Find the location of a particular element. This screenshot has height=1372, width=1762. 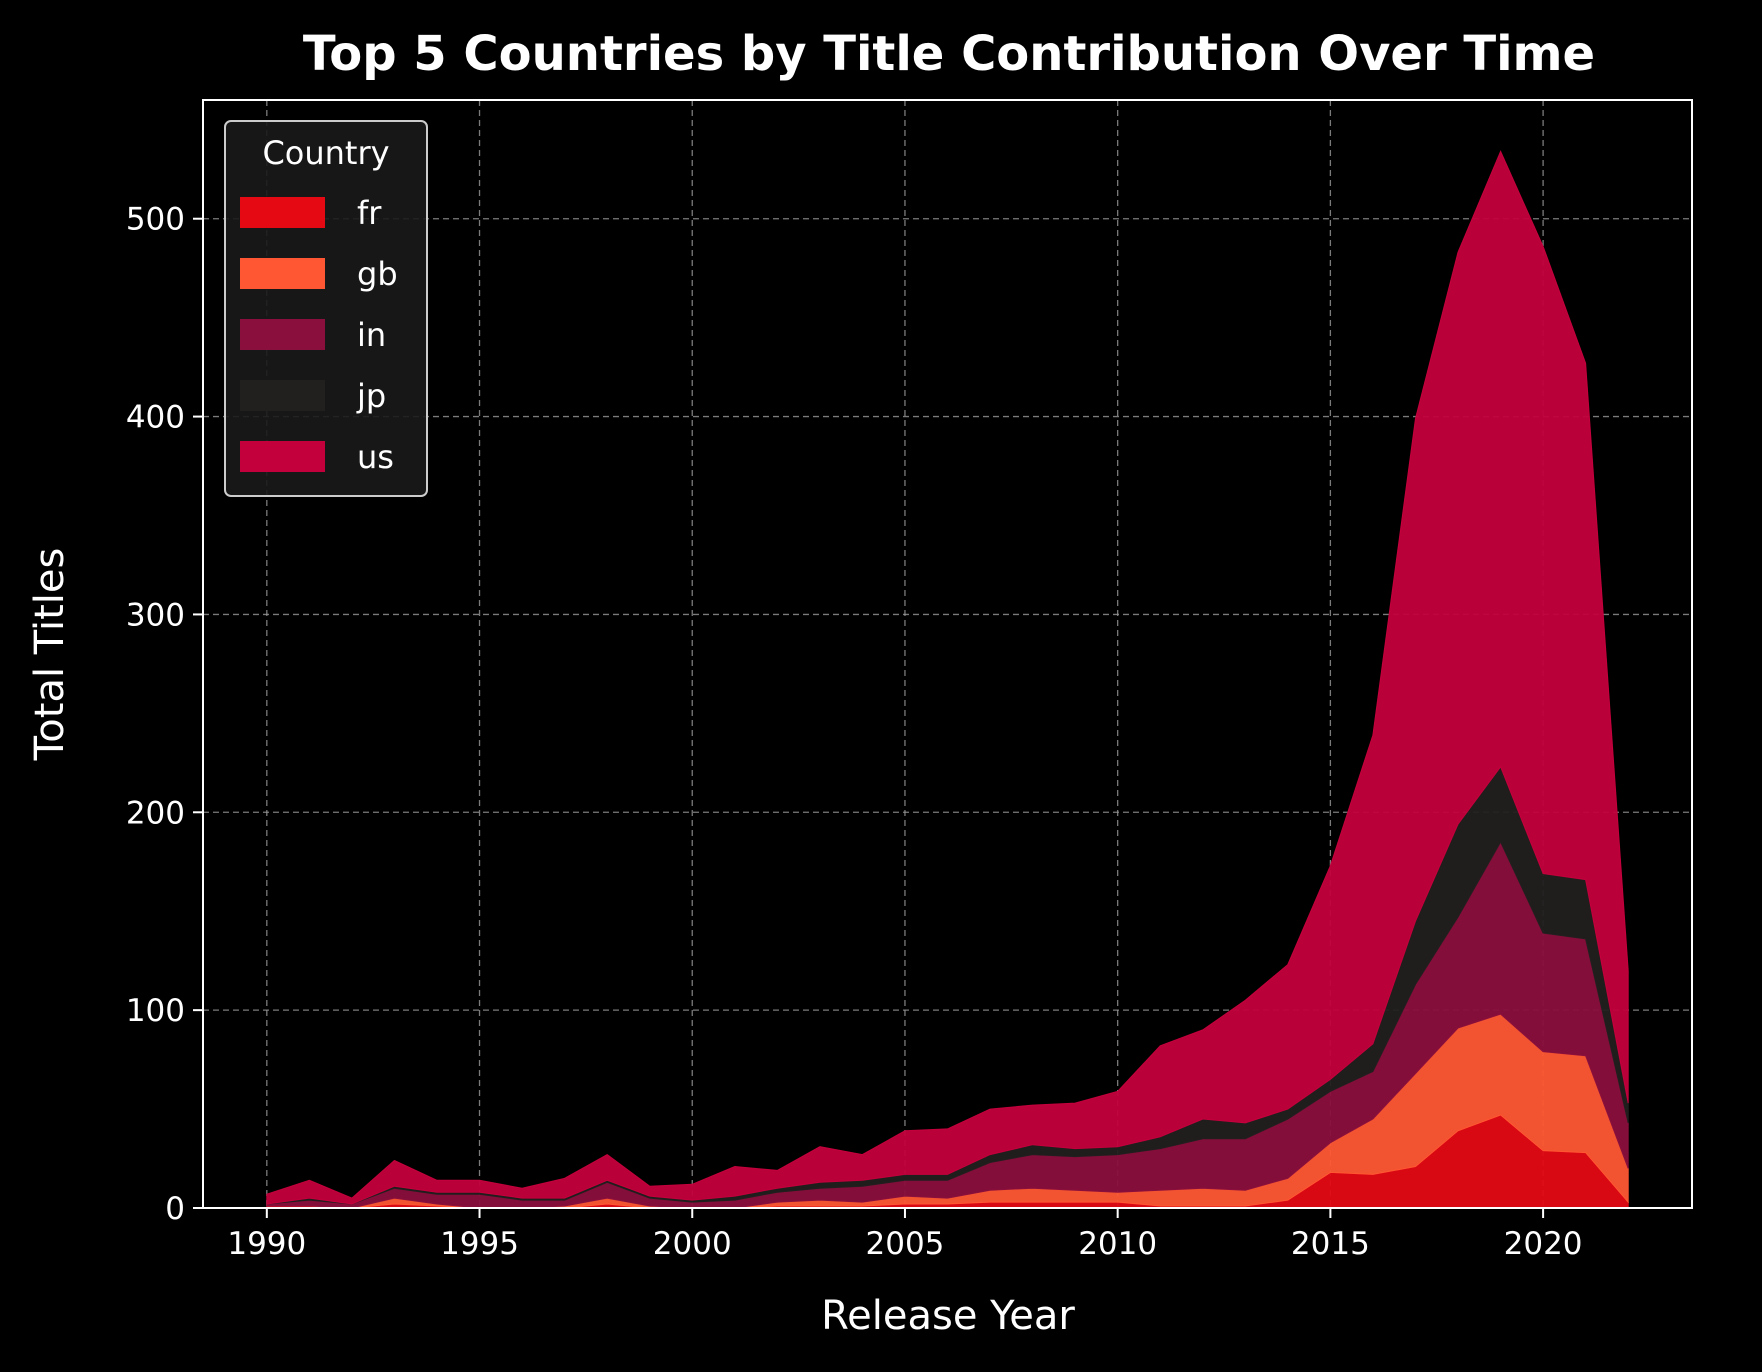

legend-swatch-in is located at coordinates (282, 334).